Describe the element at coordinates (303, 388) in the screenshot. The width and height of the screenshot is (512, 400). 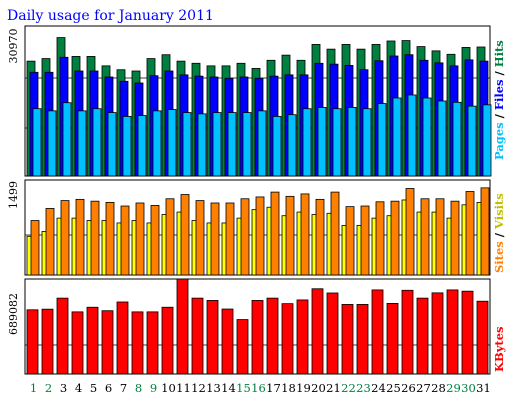
I see `x-tick-label: 19` at that location.